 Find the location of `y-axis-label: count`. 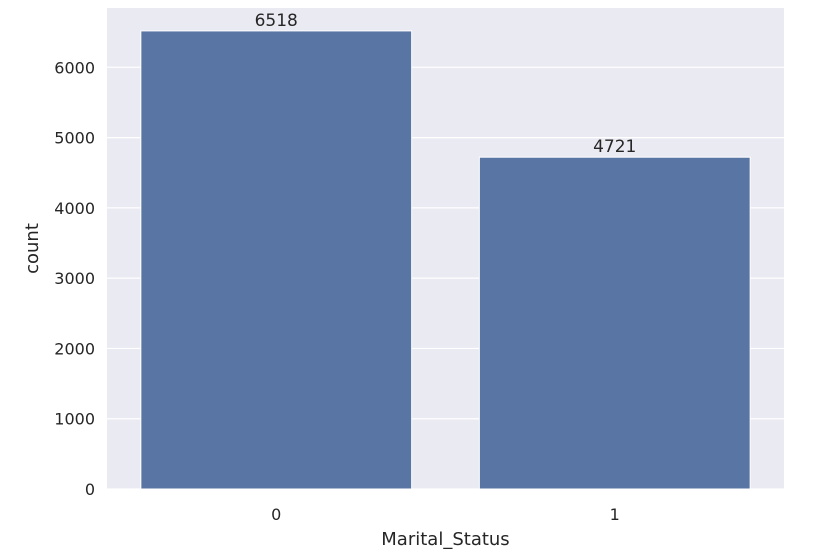

y-axis-label: count is located at coordinates (32, 248).